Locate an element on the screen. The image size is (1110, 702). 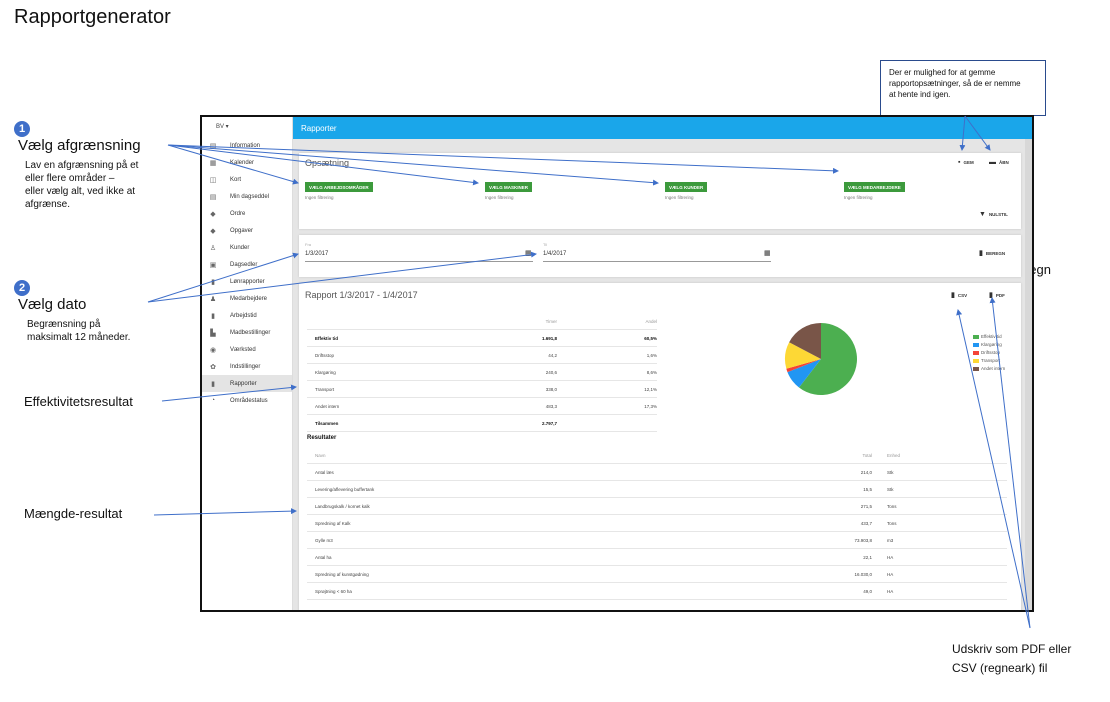
select-work-areas-button: VÆLG ARBEJDSOMRÅDER is located at coordinates (339, 187).